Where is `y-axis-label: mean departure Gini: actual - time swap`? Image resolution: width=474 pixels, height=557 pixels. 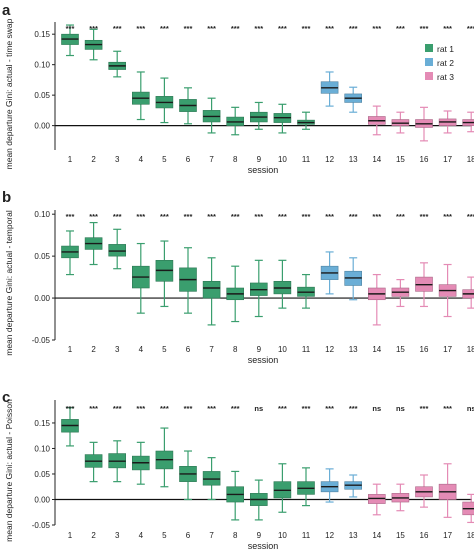 y-axis-label: mean departure Gini: actual - time swap is located at coordinates (9, 93).